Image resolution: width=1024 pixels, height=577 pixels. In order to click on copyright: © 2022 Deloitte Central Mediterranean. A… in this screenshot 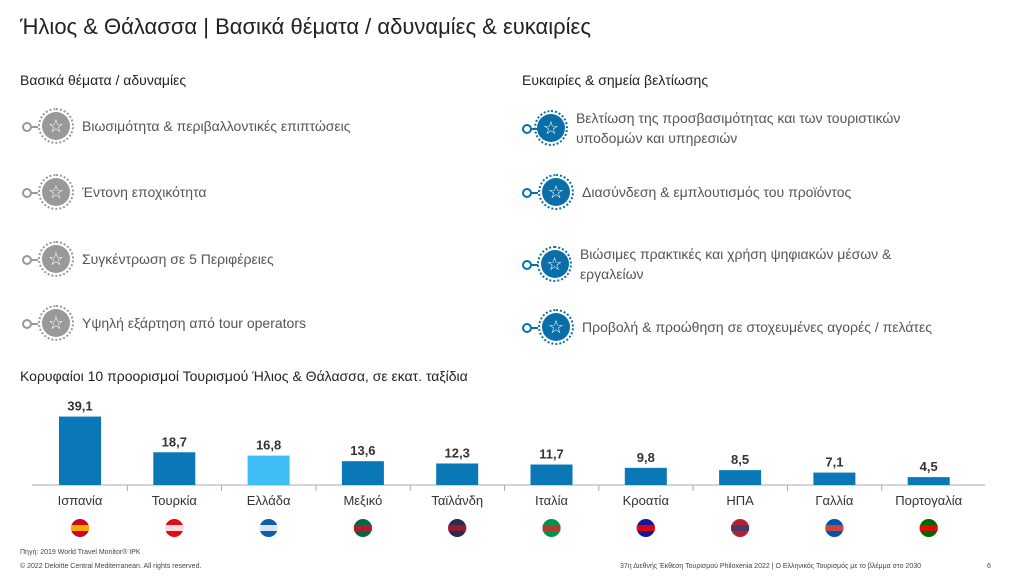, I will do `click(111, 566)`.